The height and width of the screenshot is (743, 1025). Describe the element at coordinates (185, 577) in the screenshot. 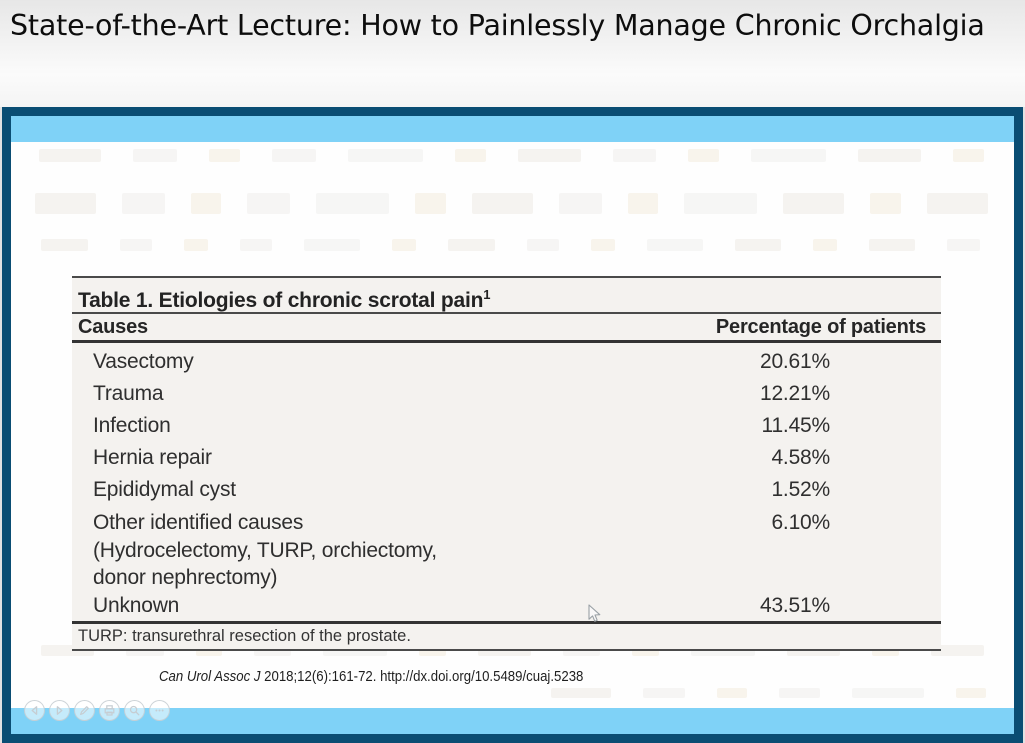

I see `cause-line: donor nephrectomy)` at that location.